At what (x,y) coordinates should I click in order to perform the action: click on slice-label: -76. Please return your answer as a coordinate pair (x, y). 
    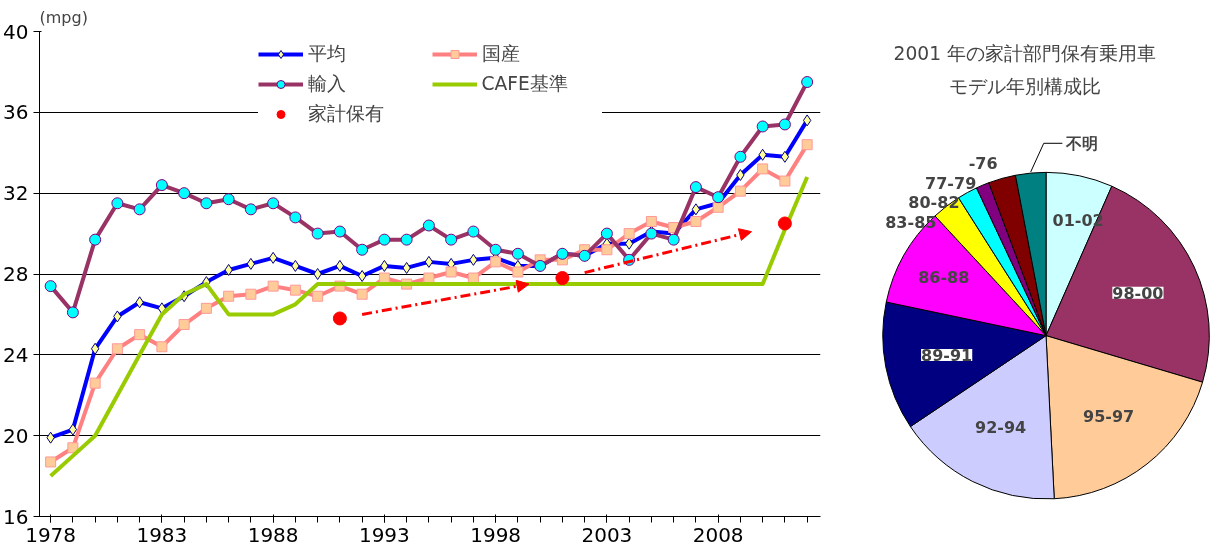
    Looking at the image, I should click on (983, 164).